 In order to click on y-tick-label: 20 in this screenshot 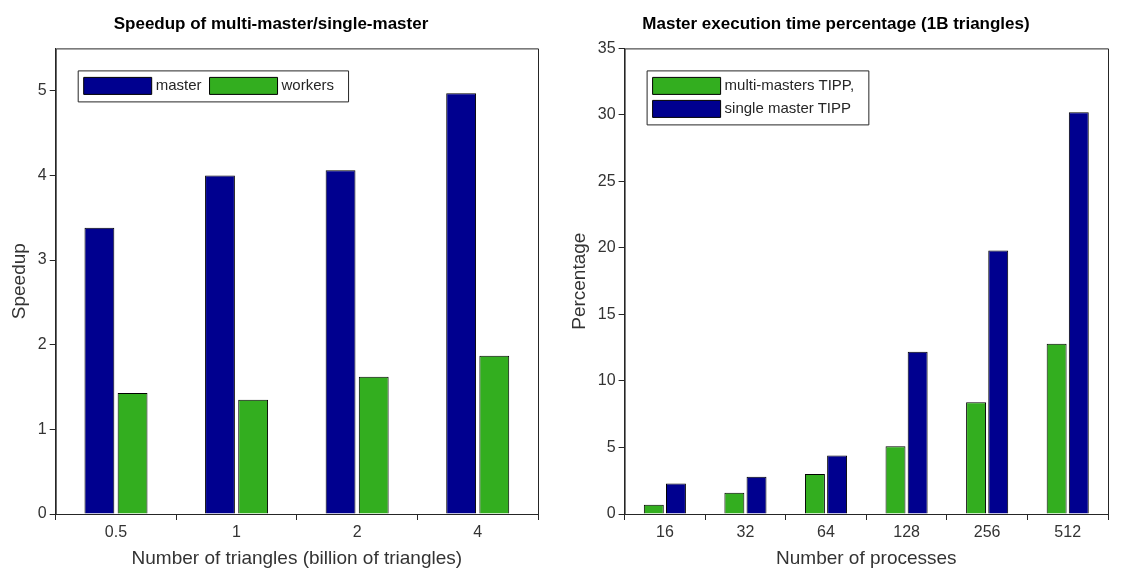, I will do `click(606, 247)`.